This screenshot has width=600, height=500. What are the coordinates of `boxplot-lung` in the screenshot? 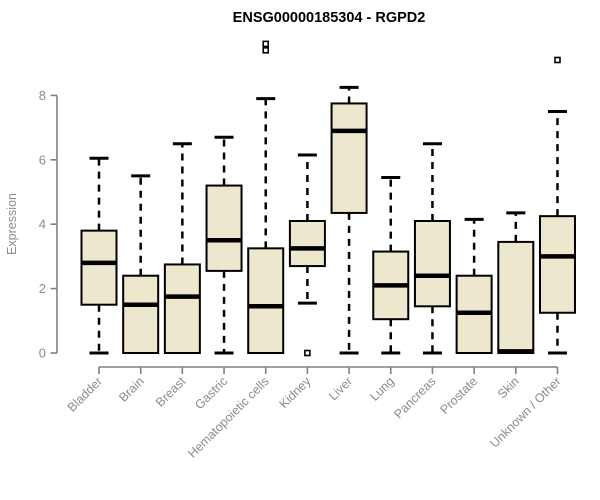 It's located at (391, 265).